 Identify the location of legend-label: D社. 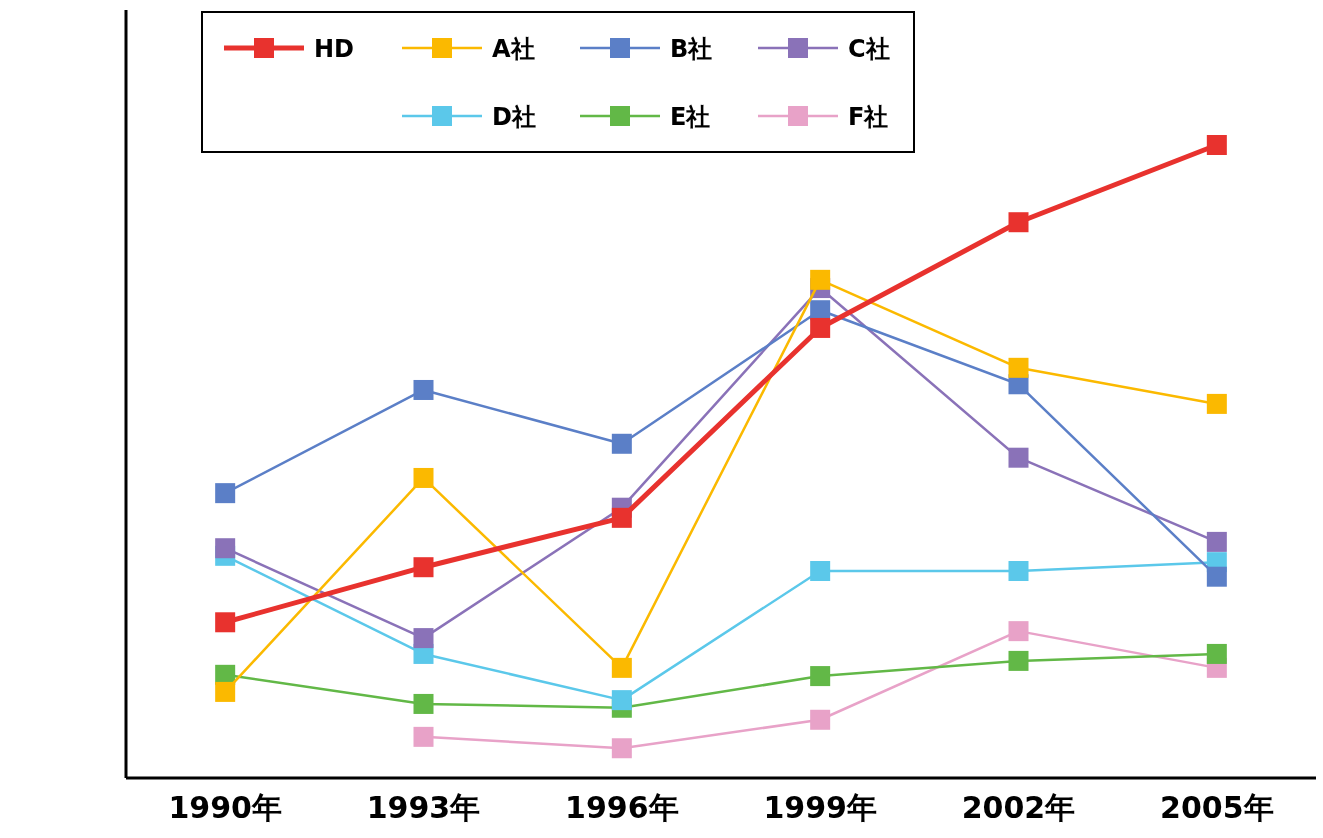
(514, 117).